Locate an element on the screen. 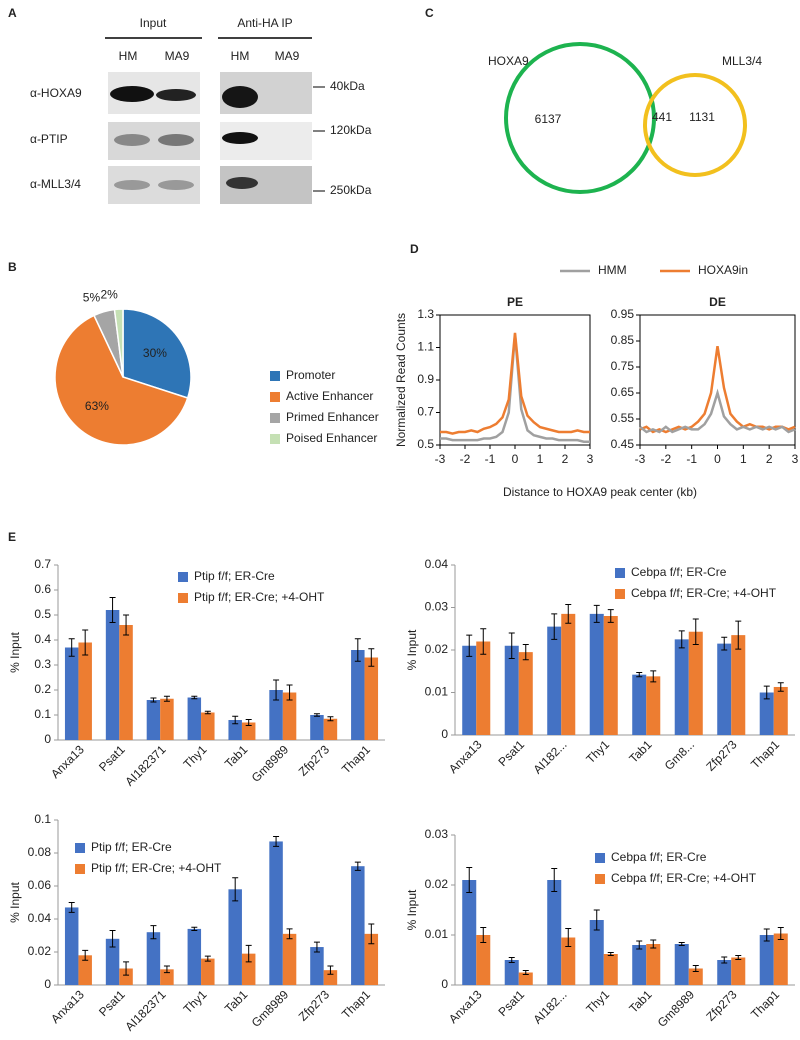 The width and height of the screenshot is (800, 1040). x-tick-label: AI182371 is located at coordinates (145, 1010).